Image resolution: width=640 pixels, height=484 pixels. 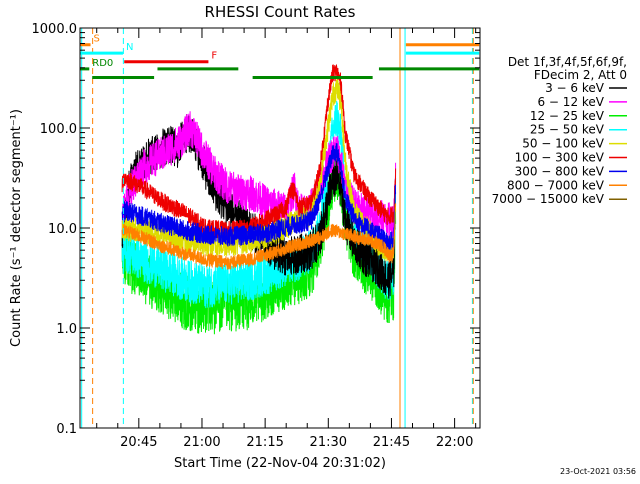 What do you see at coordinates (62, 229) in the screenshot?
I see `y-tick-label: 10.0` at bounding box center [62, 229].